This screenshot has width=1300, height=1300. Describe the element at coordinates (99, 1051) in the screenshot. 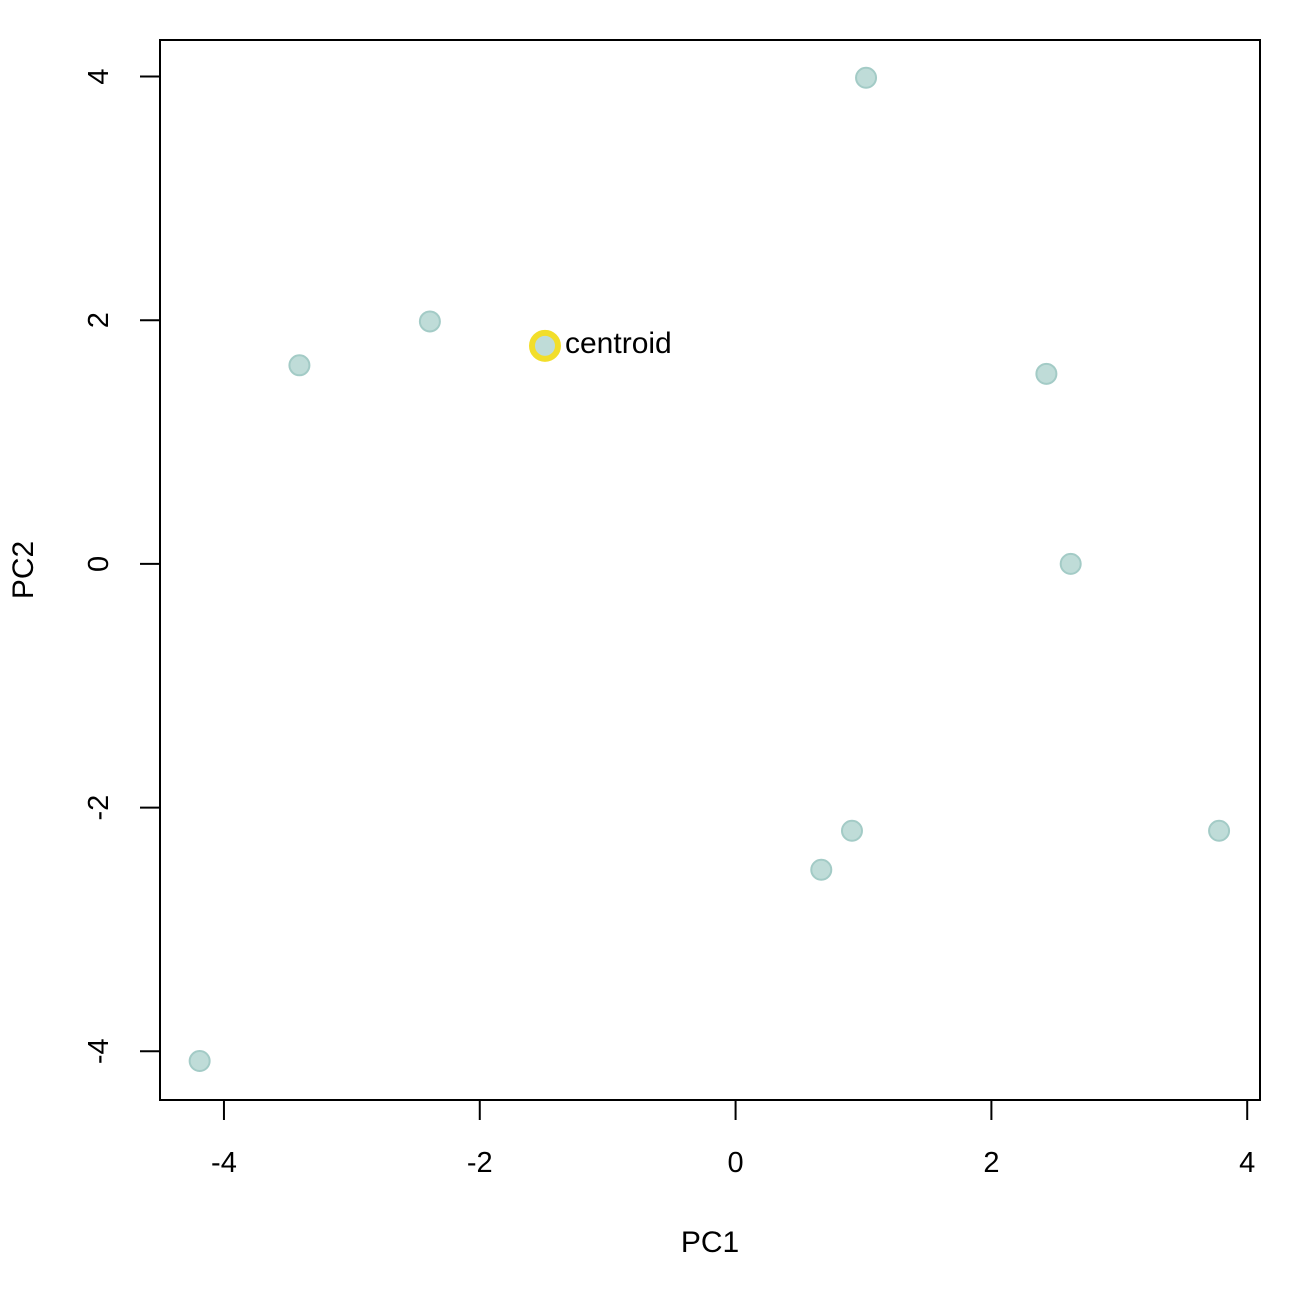

I see `y-tick-label: -4` at that location.